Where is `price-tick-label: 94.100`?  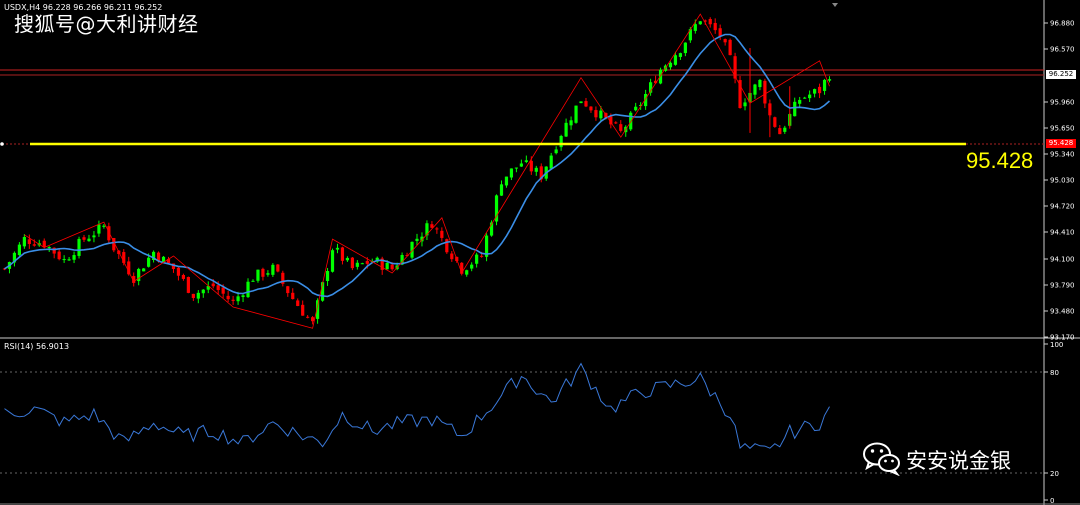
price-tick-label: 94.100 is located at coordinates (1062, 260).